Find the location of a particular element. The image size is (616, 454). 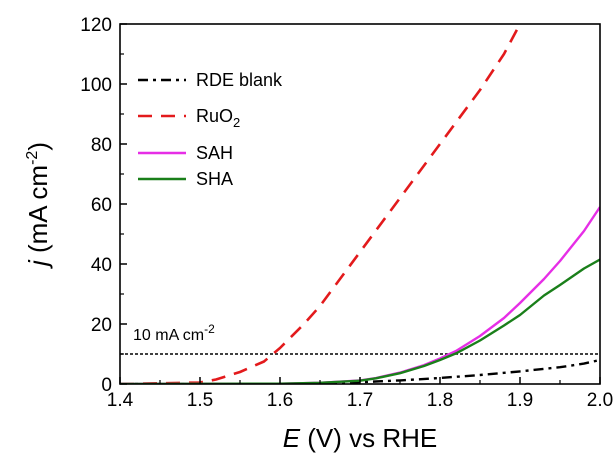

x-tick-label: 1.6 is located at coordinates (280, 400).